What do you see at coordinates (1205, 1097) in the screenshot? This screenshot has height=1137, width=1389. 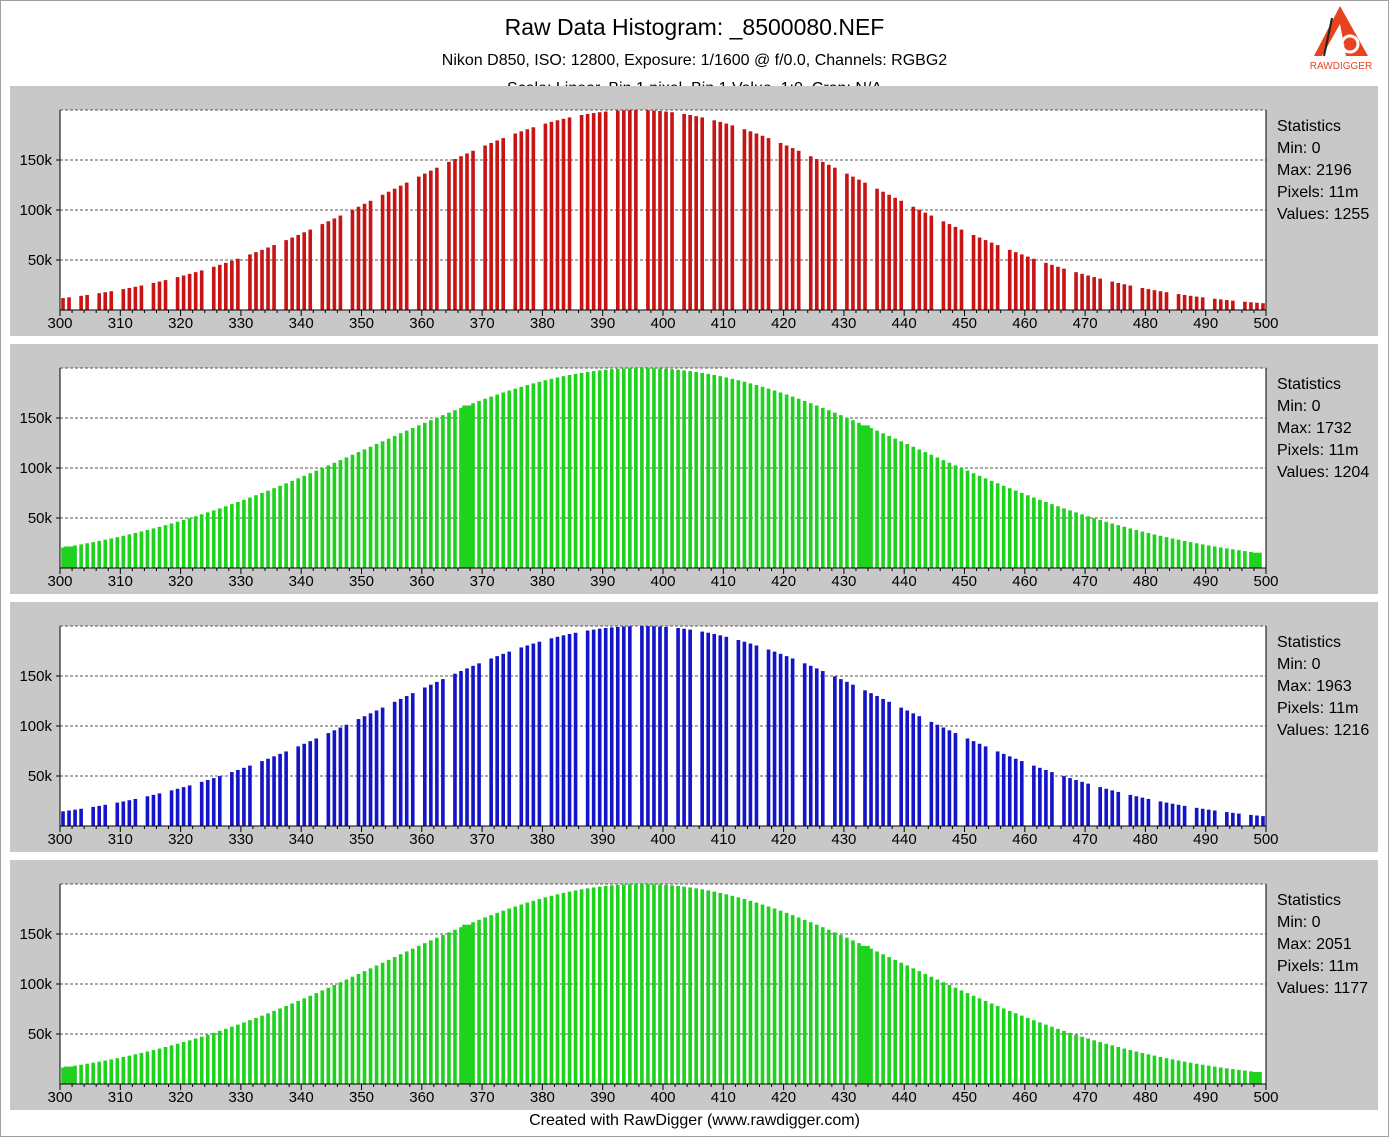 I see `x-tick-label: 490` at bounding box center [1205, 1097].